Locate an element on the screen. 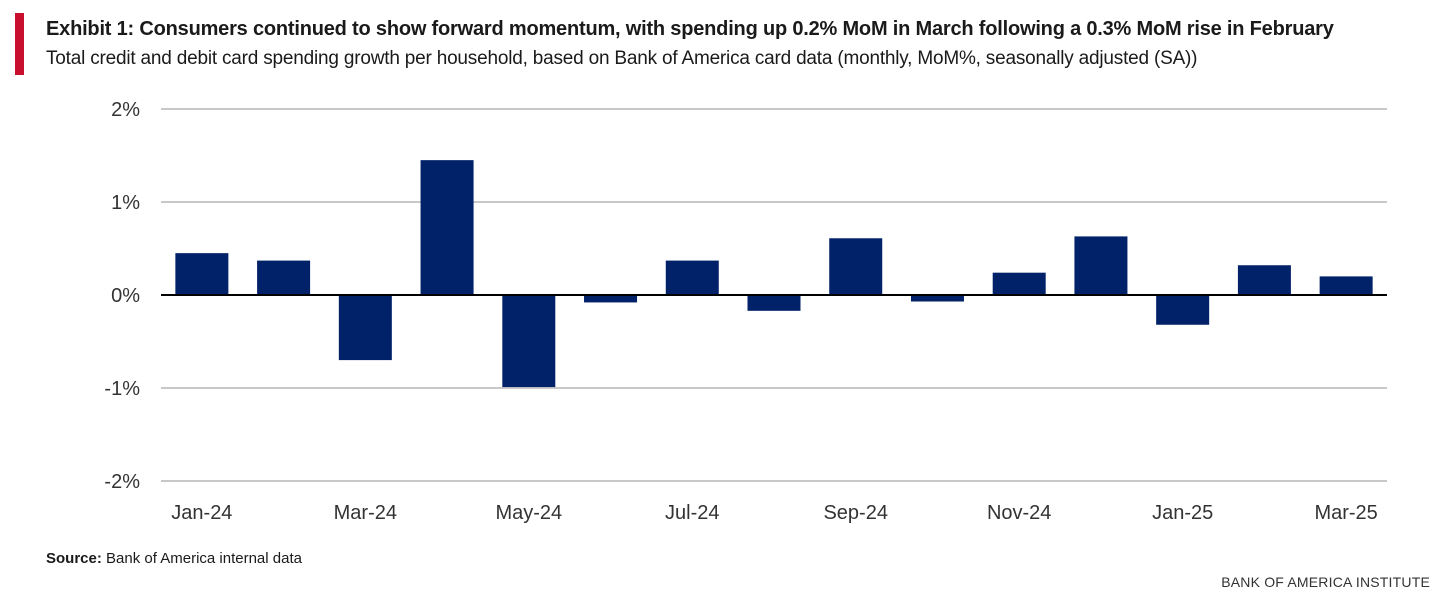 The image size is (1456, 612). x-tick-label: Jan-25 is located at coordinates (1182, 513).